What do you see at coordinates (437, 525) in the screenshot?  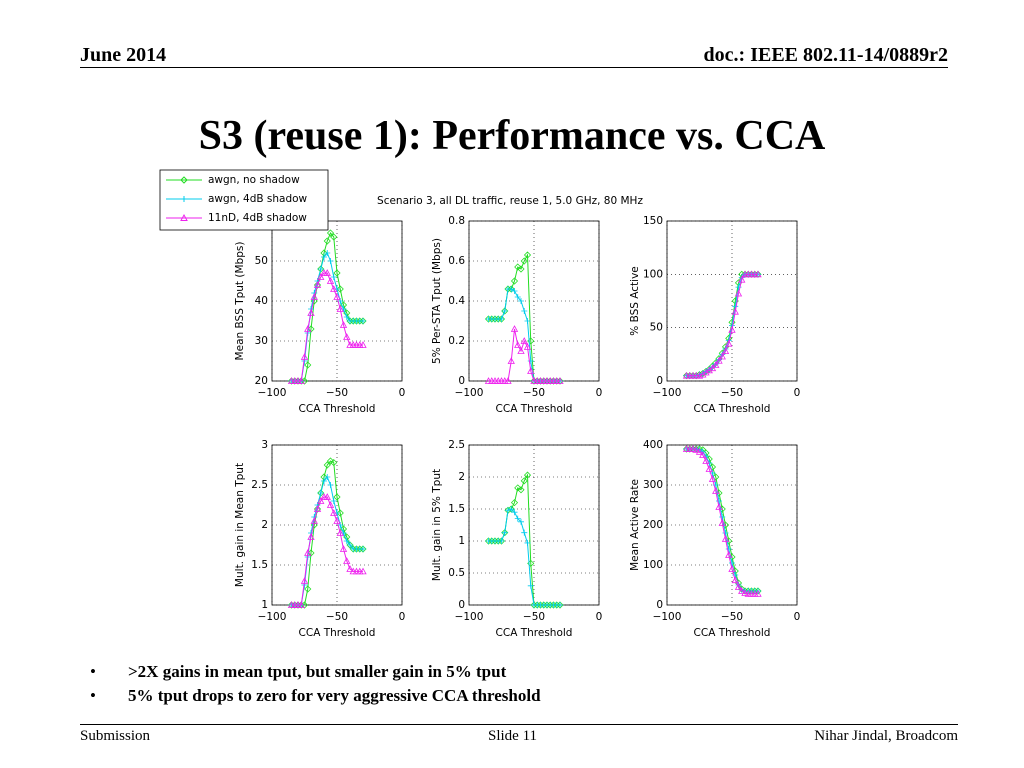 I see `y-axis-label: Mult. gain in 5% Tput` at bounding box center [437, 525].